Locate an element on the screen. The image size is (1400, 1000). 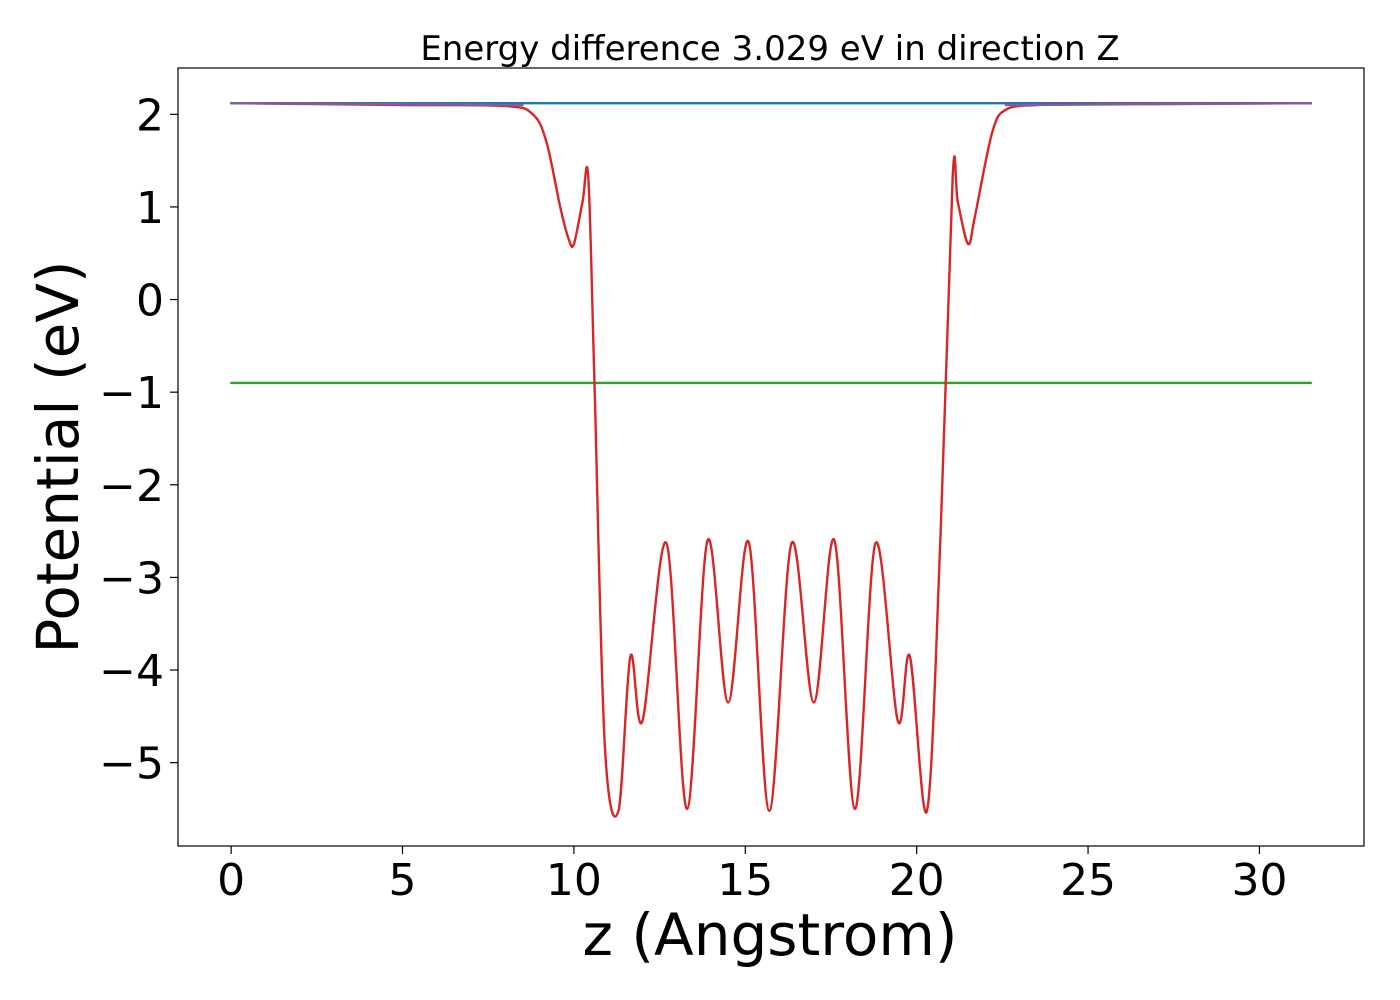
y-axis-label: Potential (eV) is located at coordinates (58, 456).